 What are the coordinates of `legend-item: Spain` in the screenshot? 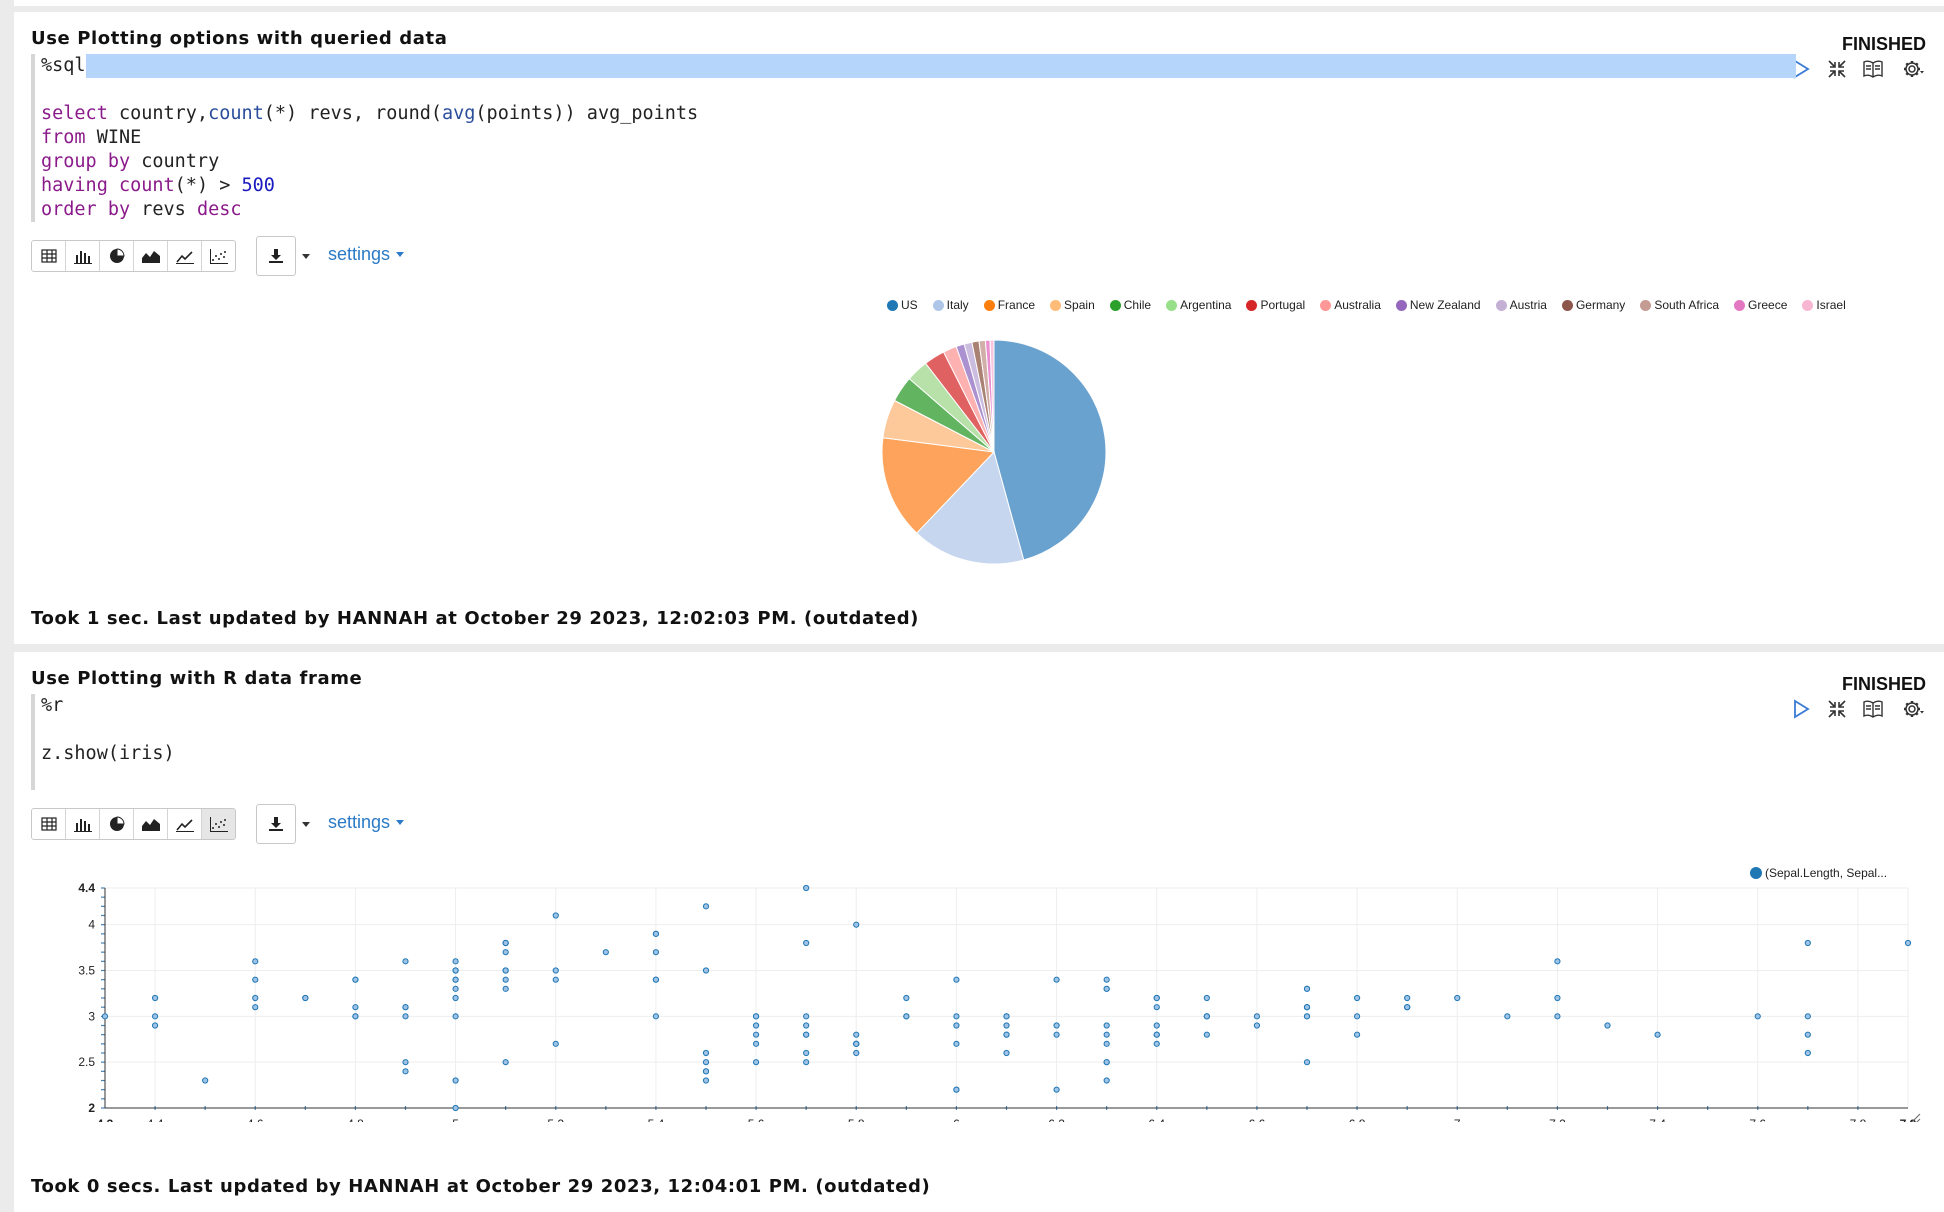 It's located at (1072, 305).